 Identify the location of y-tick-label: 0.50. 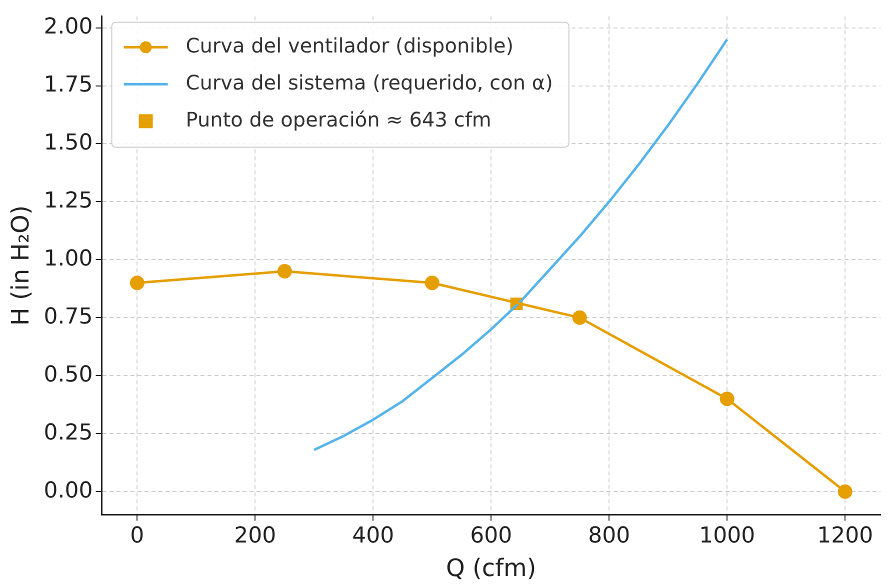
(68, 375).